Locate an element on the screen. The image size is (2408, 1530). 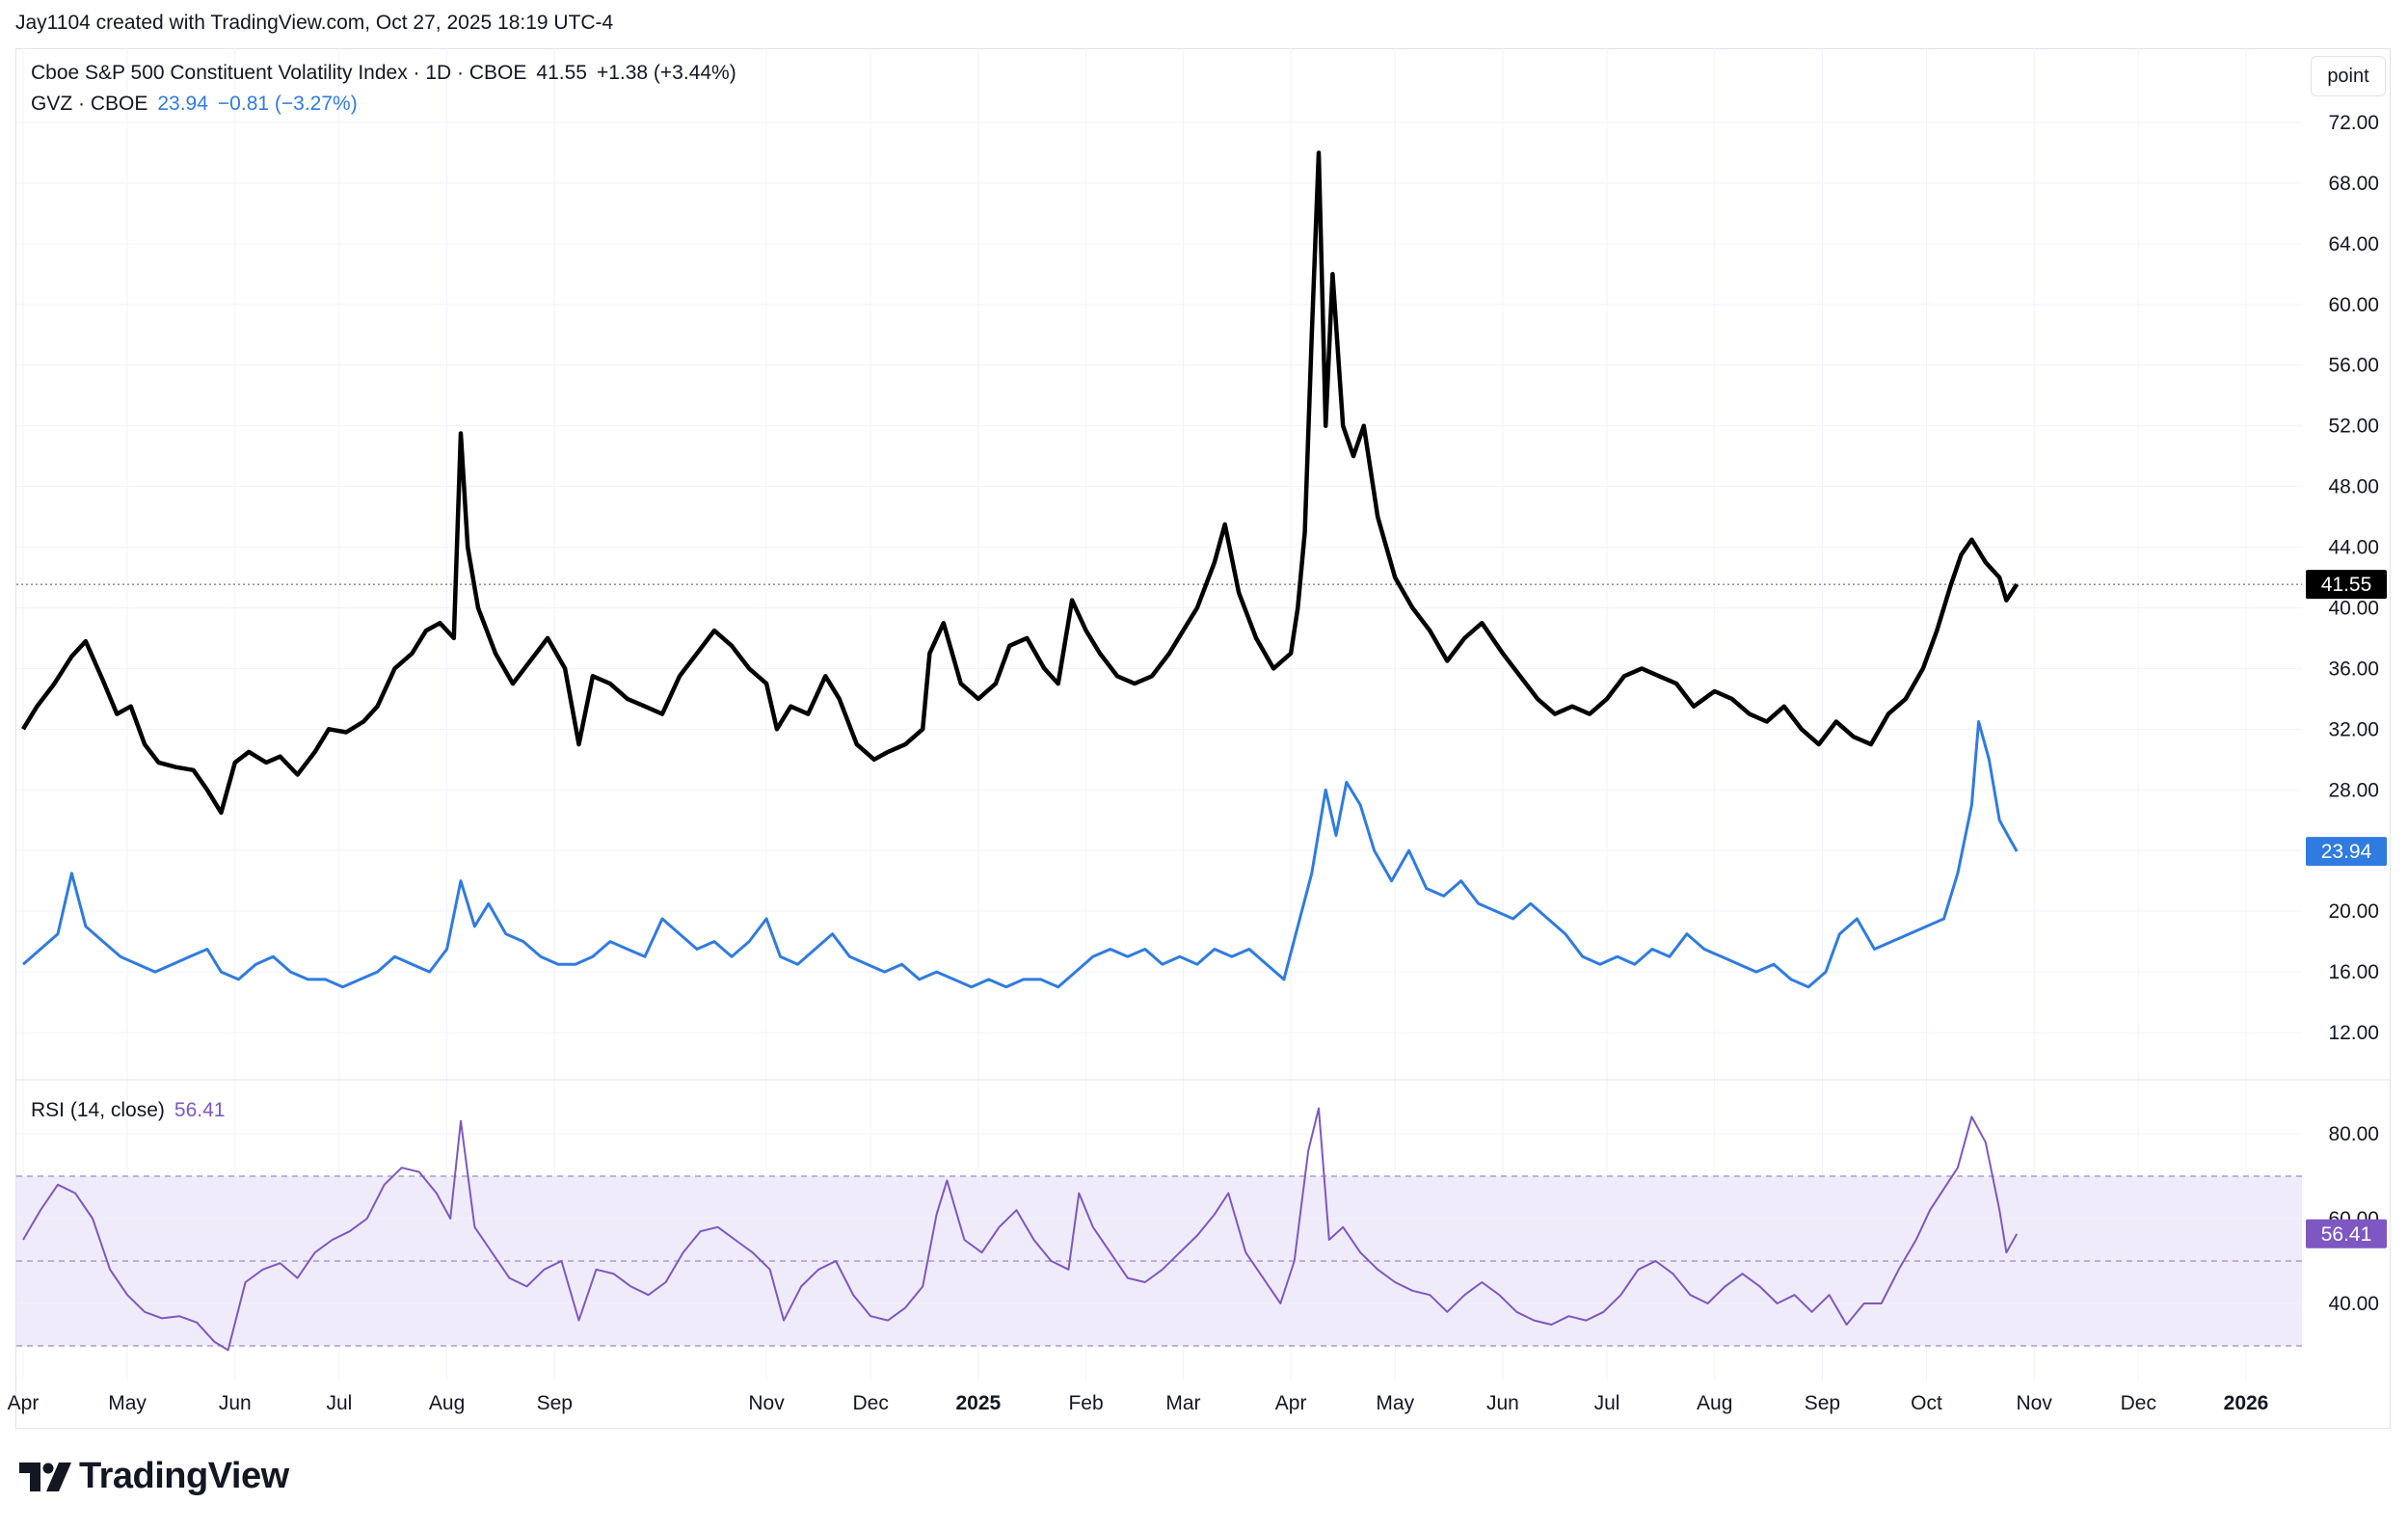
price-tick-label: 52.00 is located at coordinates (2353, 427).